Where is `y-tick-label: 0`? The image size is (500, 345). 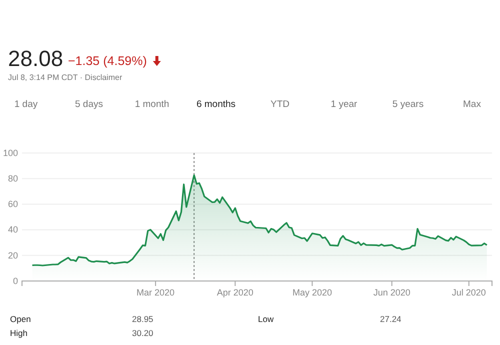 y-tick-label: 0 is located at coordinates (15, 281).